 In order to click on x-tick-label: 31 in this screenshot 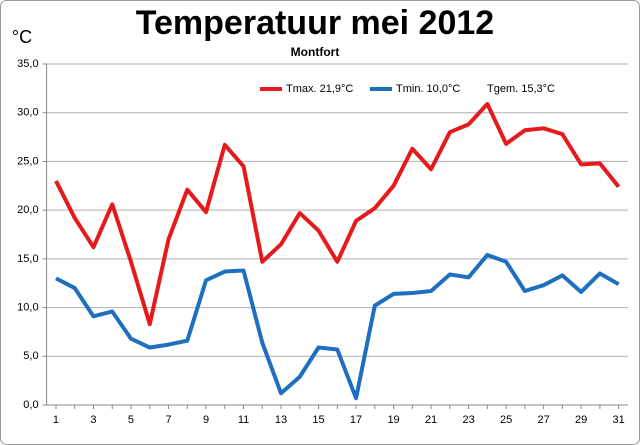, I will do `click(618, 420)`.